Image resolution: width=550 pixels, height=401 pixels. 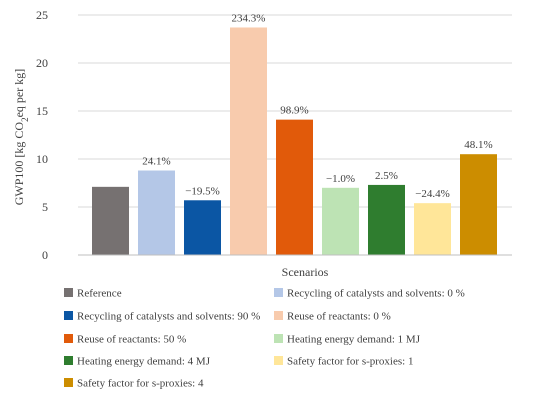 What do you see at coordinates (340, 179) in the screenshot?
I see `data-label: −1.0%` at bounding box center [340, 179].